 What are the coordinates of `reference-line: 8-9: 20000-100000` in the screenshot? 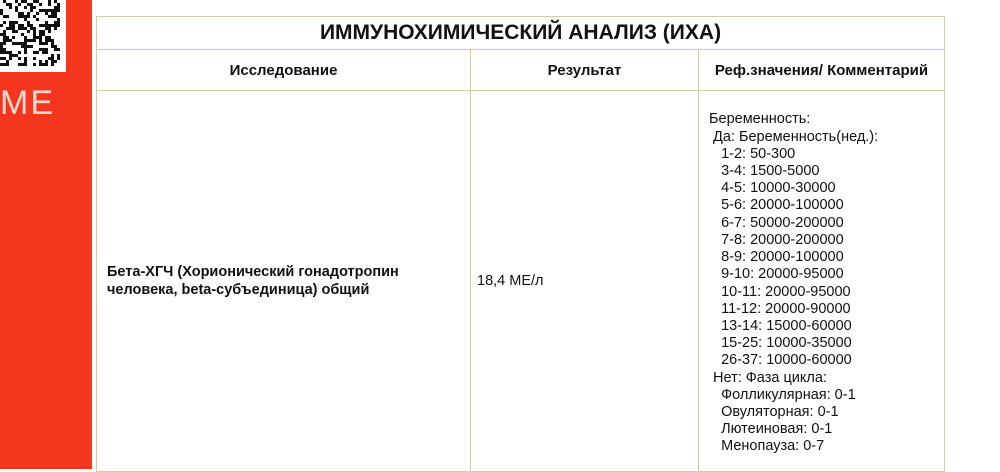 It's located at (776, 257).